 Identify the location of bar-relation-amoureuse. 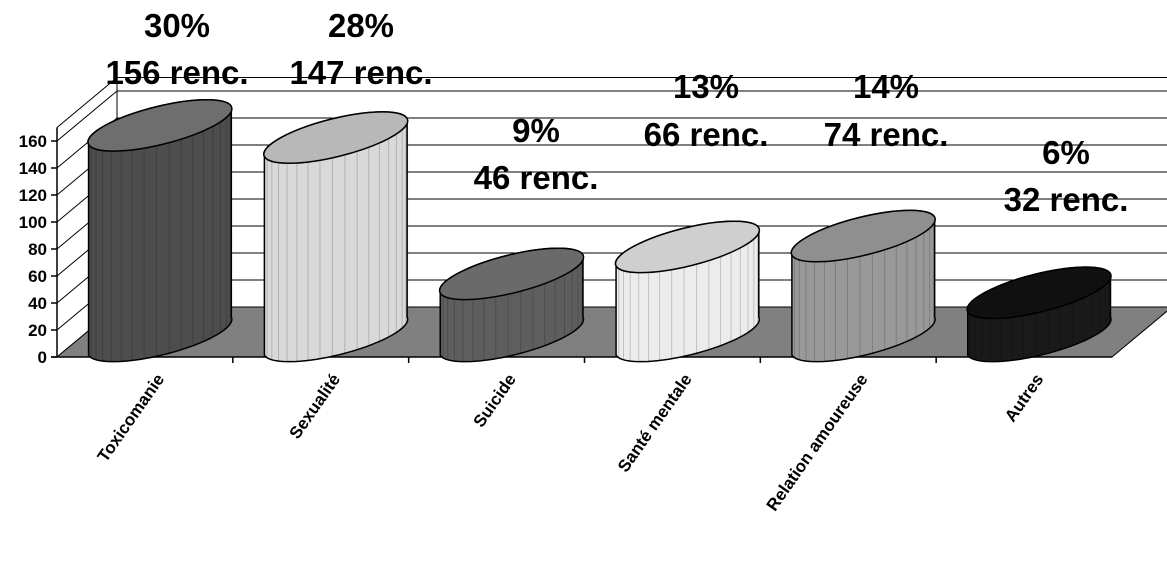
(863, 286).